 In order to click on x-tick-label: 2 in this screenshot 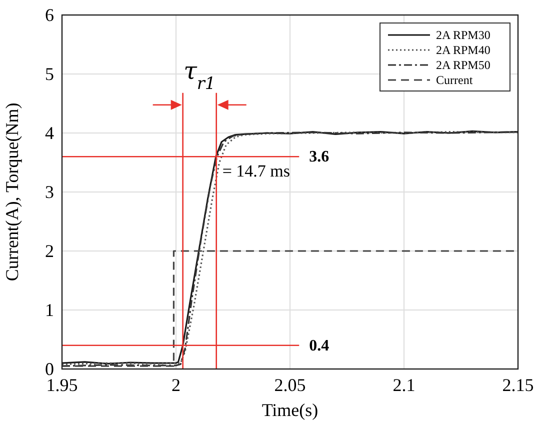, I will do `click(176, 385)`.